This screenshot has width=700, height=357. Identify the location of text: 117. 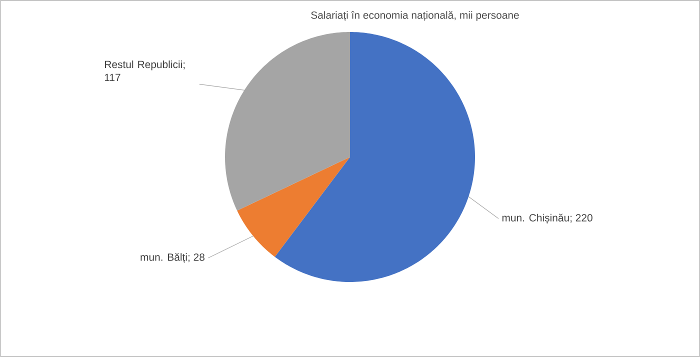
(112, 78).